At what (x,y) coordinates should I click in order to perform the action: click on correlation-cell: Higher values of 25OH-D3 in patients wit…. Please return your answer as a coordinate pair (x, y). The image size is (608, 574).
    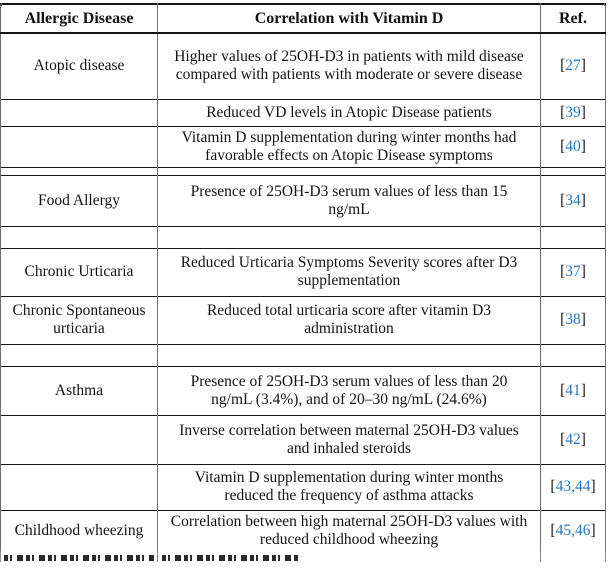
    Looking at the image, I should click on (349, 65).